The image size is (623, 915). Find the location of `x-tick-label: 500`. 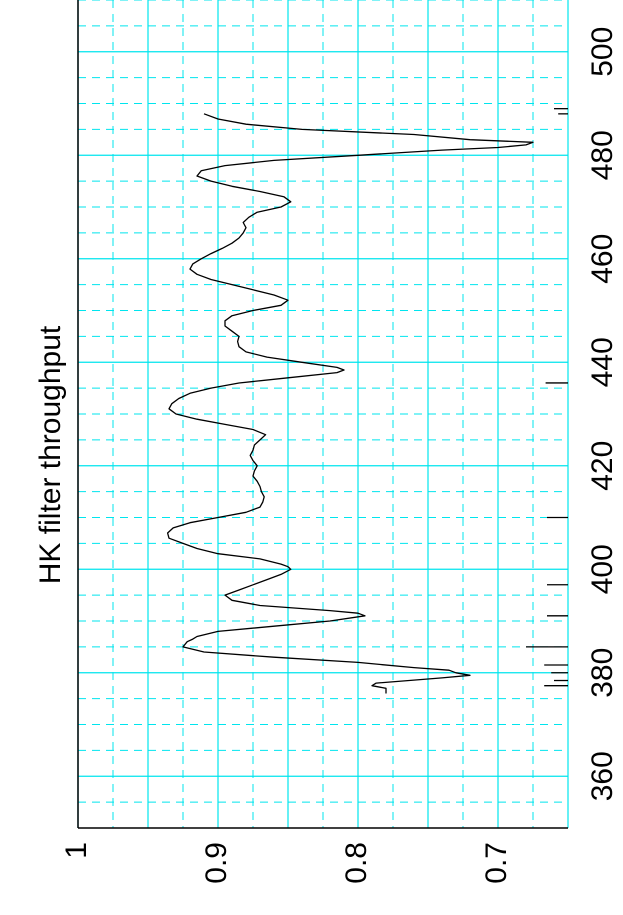

x-tick-label: 500 is located at coordinates (602, 52).